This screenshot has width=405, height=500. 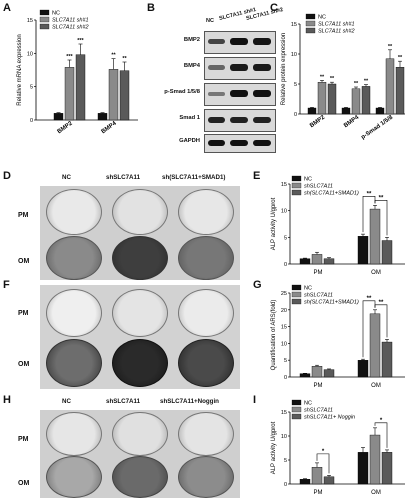 I want to click on dish-panel-d: NC shSLC7A11 sh(SLC7A11+SMAD1) PM OM, so click(x=130, y=226).